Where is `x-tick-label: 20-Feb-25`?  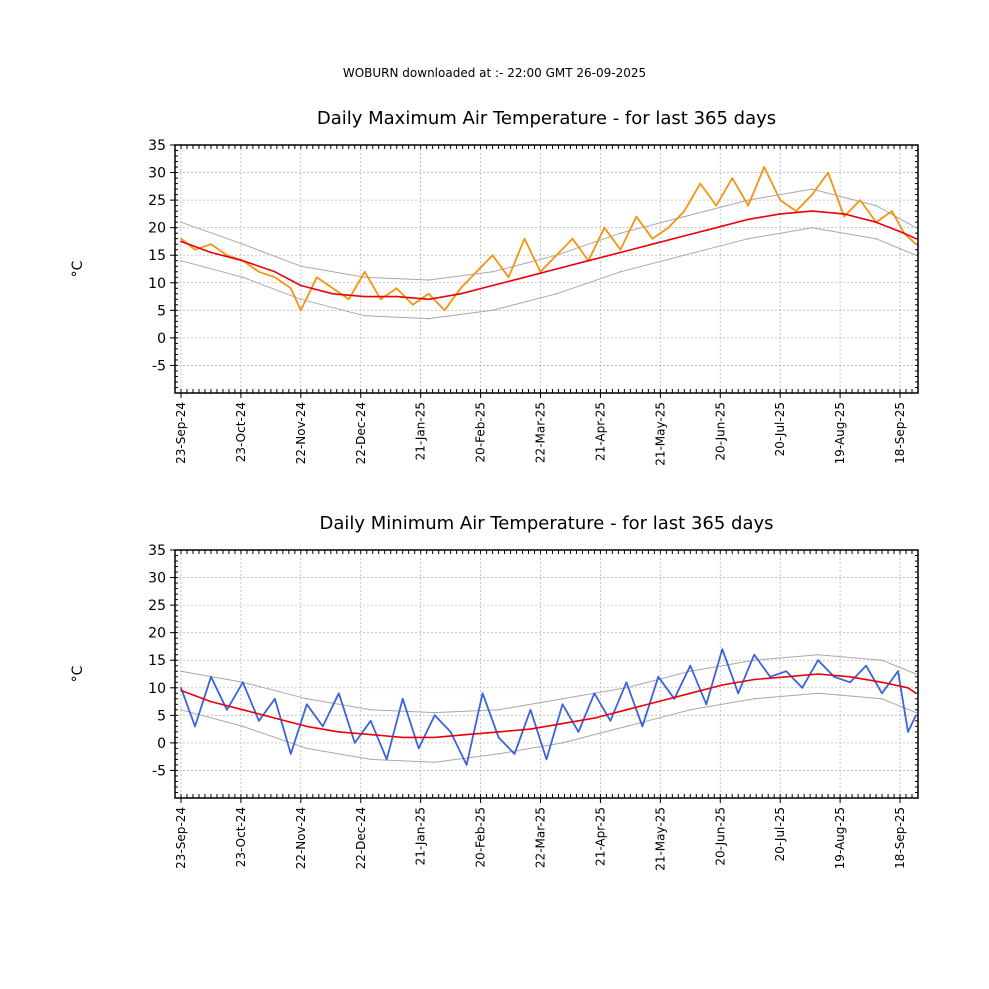 x-tick-label: 20-Feb-25 is located at coordinates (481, 837).